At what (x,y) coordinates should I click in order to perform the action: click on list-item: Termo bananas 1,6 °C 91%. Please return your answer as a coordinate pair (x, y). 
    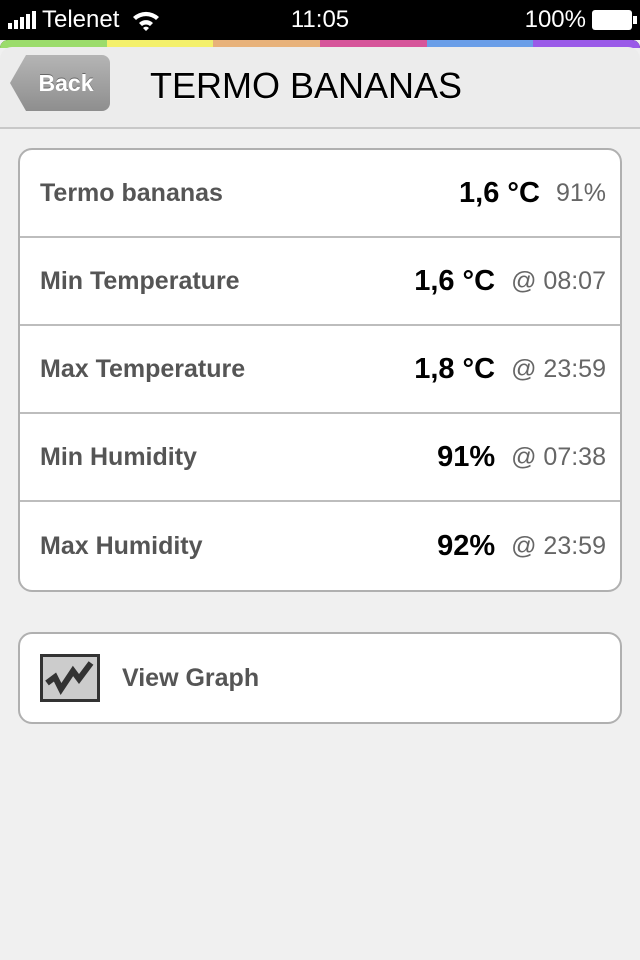
    Looking at the image, I should click on (320, 194).